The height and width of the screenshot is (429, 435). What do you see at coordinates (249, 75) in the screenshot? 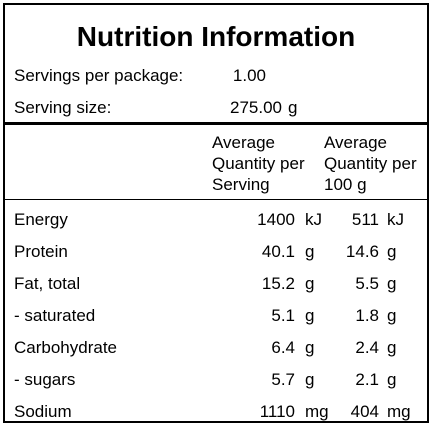
I see `servings-value: 1.00` at bounding box center [249, 75].